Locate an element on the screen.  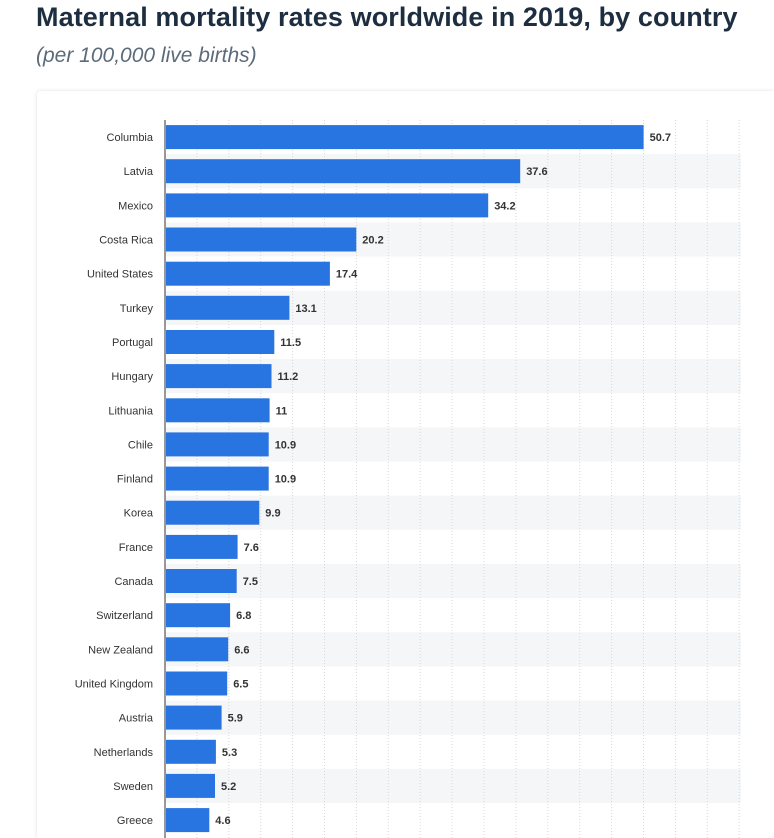
category-label: Mexico is located at coordinates (135, 206).